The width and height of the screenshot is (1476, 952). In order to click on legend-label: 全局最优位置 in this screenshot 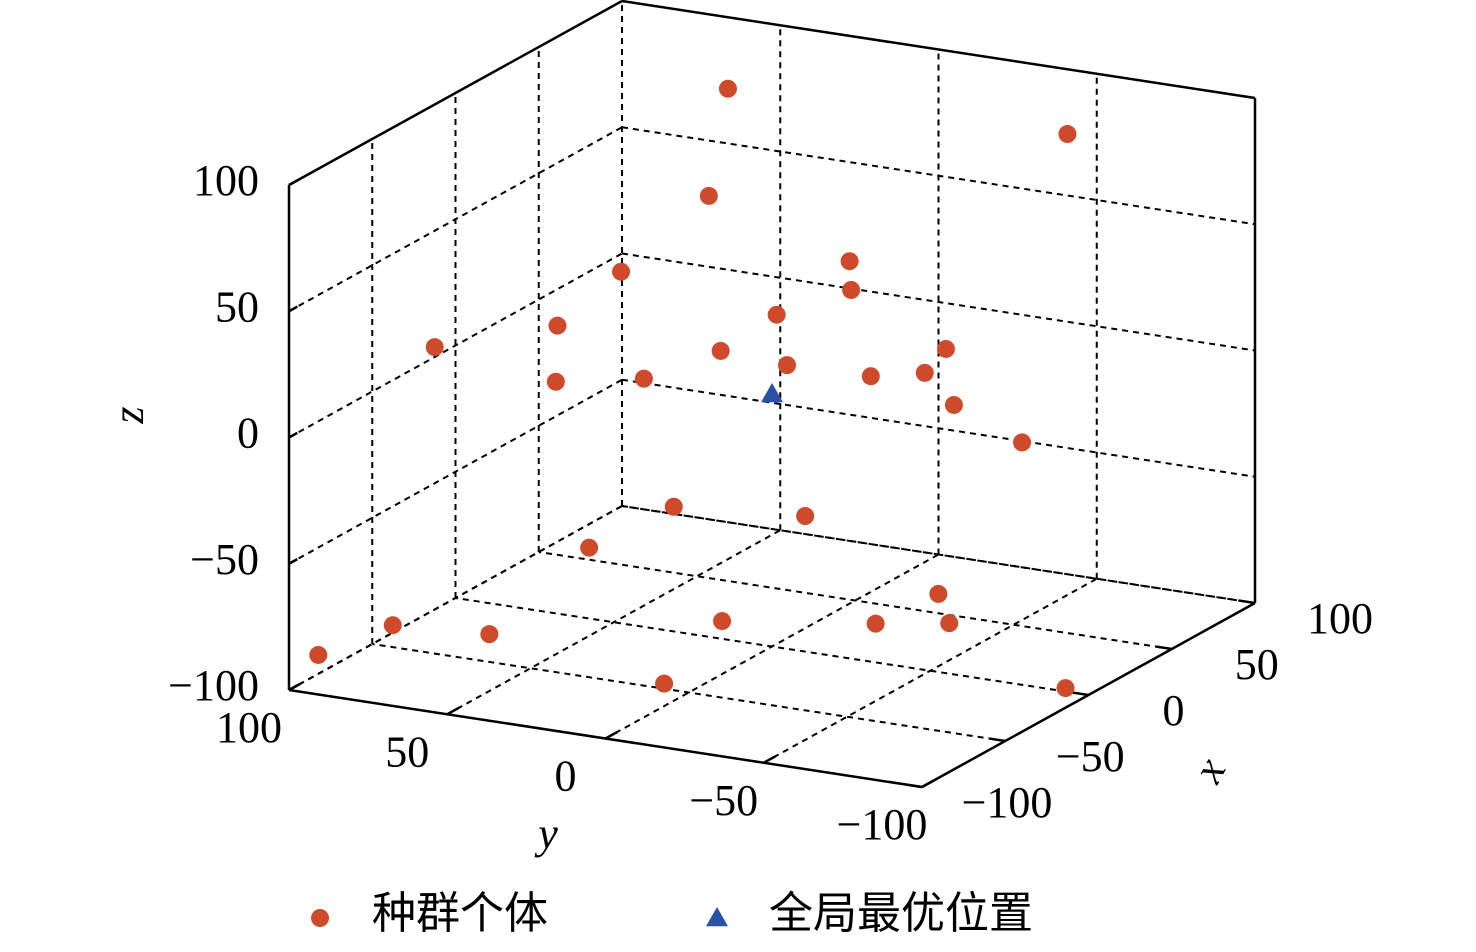, I will do `click(901, 913)`.